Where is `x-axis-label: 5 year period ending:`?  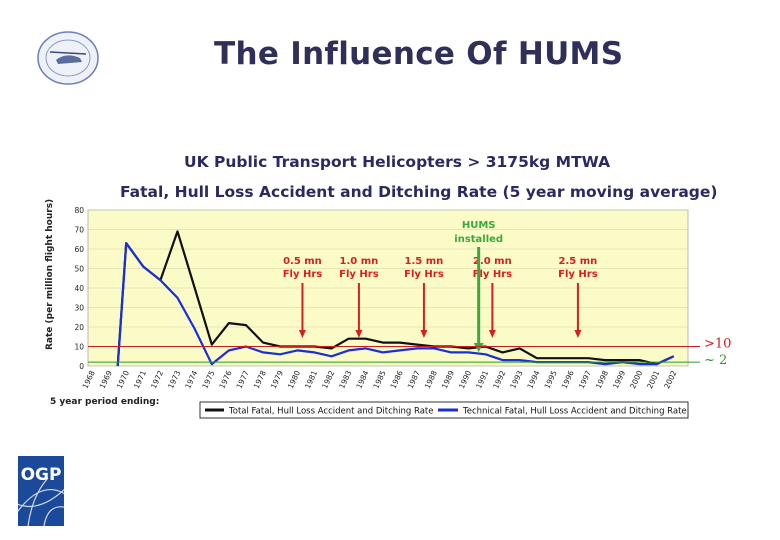
x-axis-label: 5 year period ending: is located at coordinates (104, 402).